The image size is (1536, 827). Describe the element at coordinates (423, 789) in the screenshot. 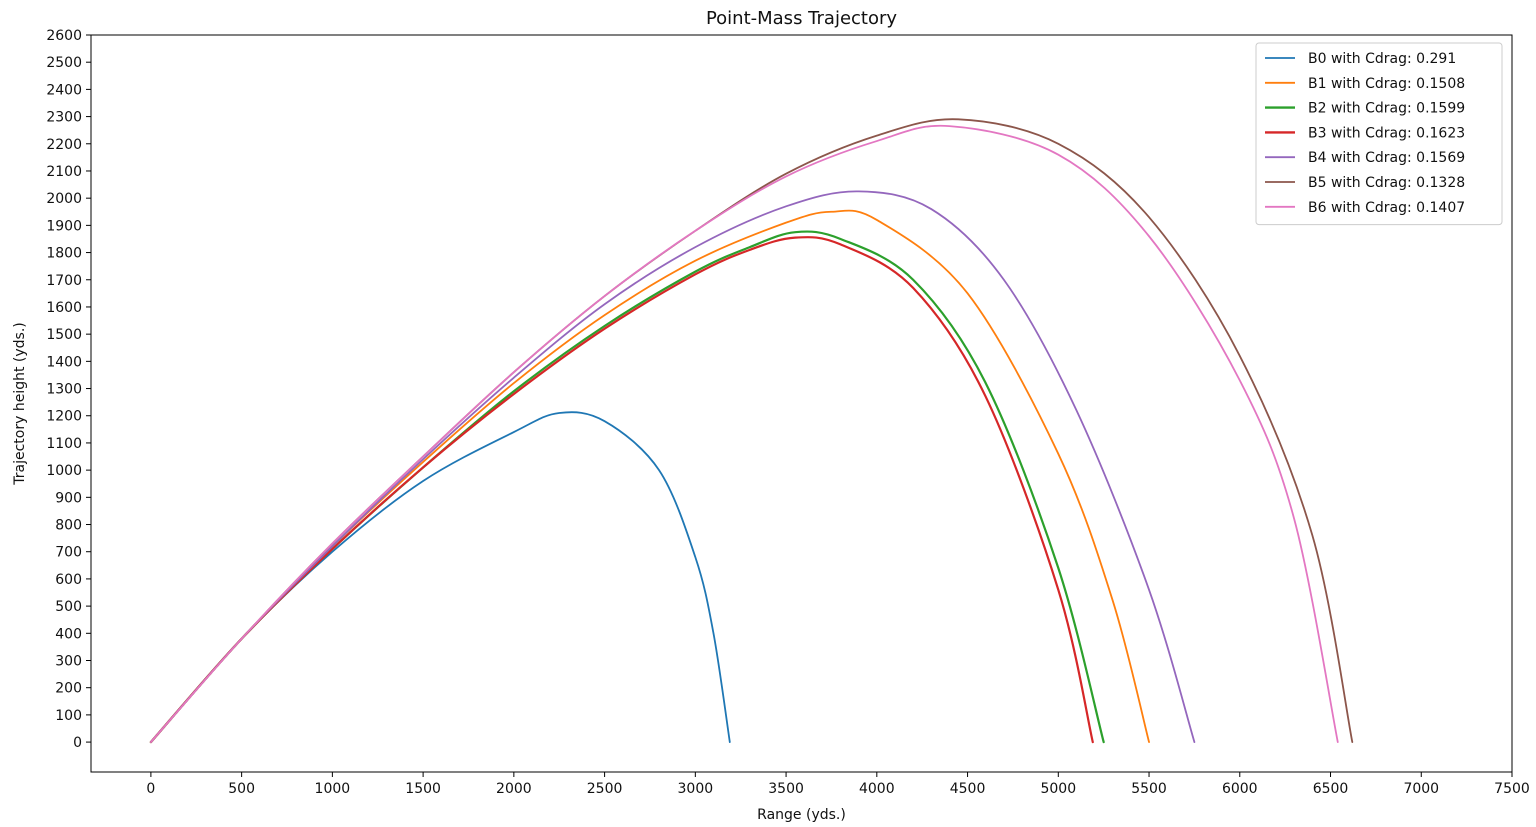

I see `x-tick-label: 1500` at that location.